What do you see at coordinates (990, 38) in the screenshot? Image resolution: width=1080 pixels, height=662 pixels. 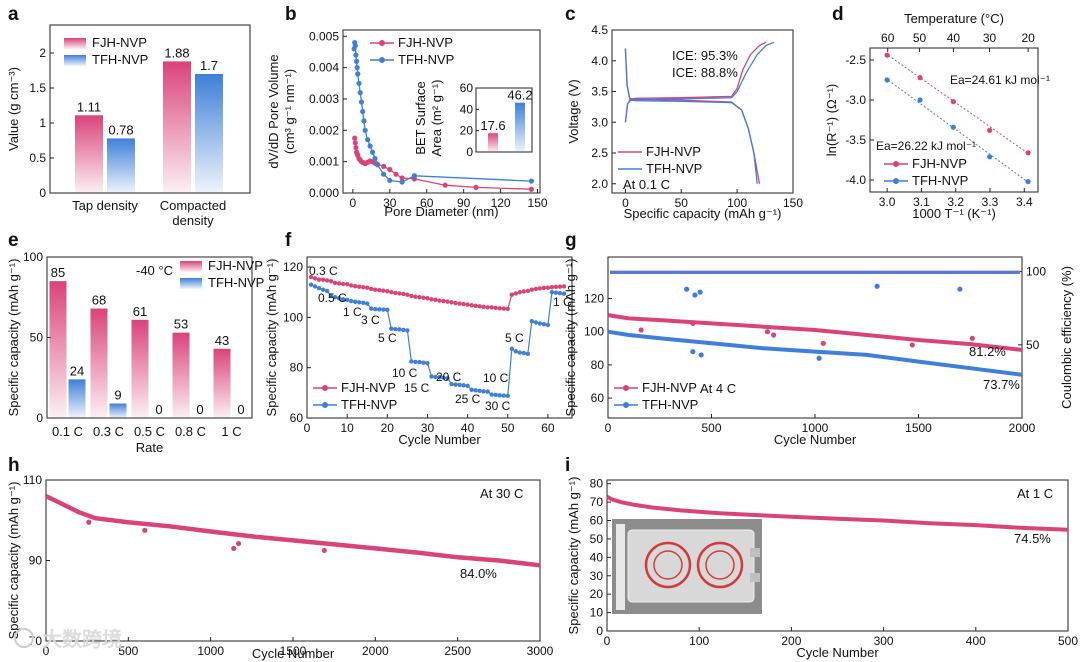 I see `top-tick-label: 30` at bounding box center [990, 38].